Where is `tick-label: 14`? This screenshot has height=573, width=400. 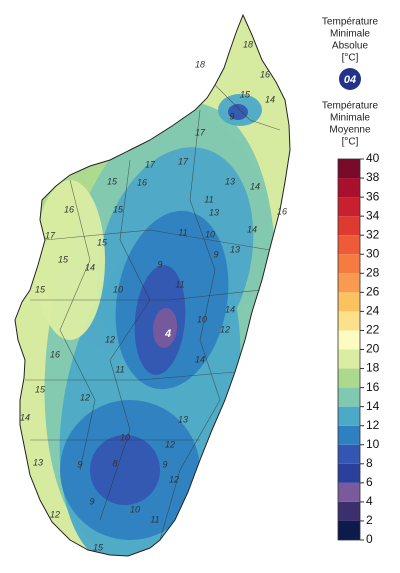
tick-label: 14 is located at coordinates (373, 406).